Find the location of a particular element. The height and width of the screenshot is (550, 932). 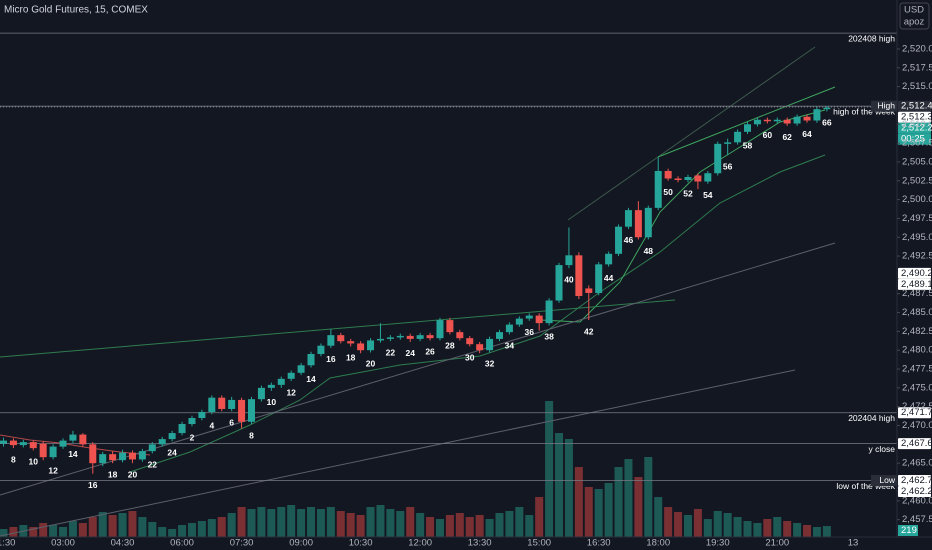

x-tick-label: 15:00 is located at coordinates (539, 543).